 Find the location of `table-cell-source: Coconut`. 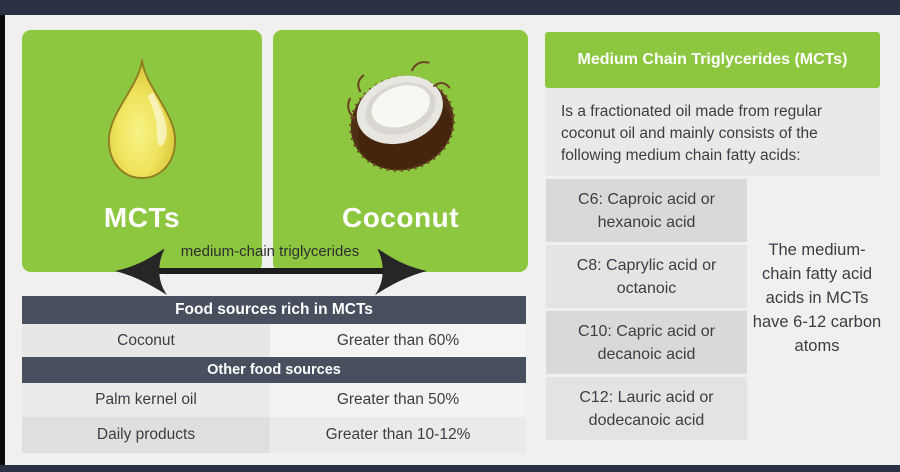

table-cell-source: Coconut is located at coordinates (146, 340).